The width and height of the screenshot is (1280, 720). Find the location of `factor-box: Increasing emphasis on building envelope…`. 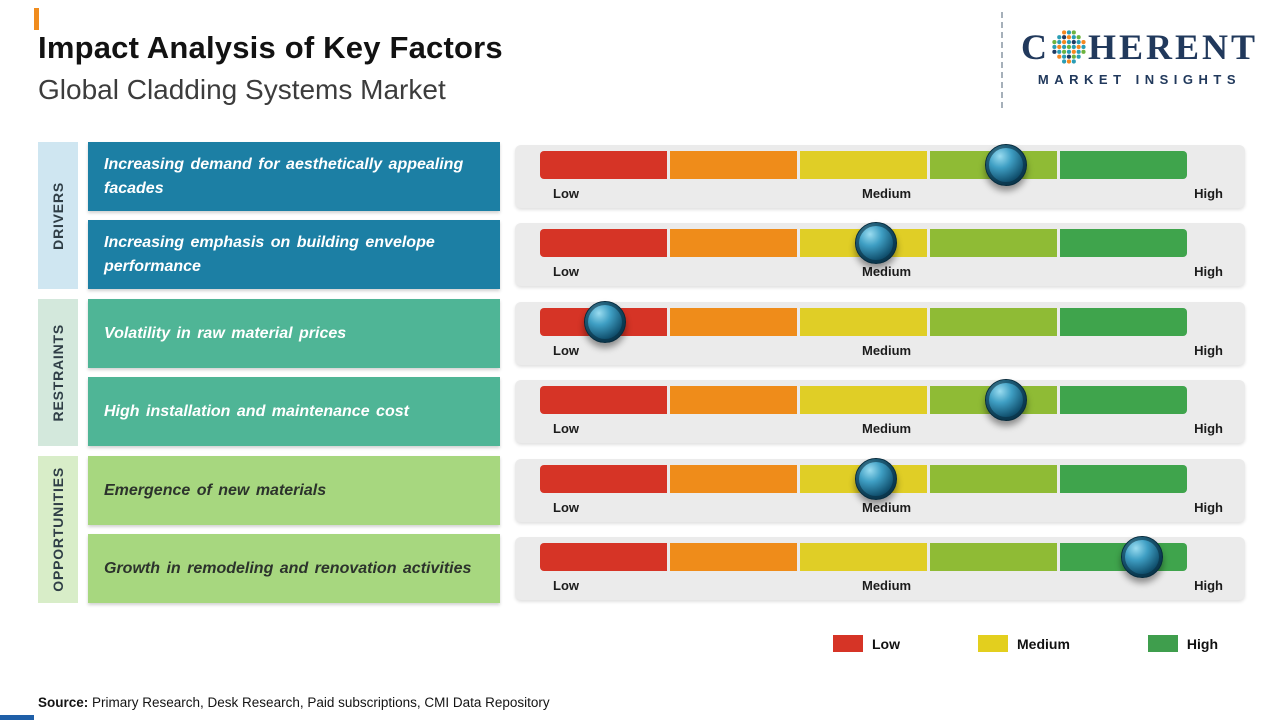

factor-box: Increasing emphasis on building envelope… is located at coordinates (294, 254).